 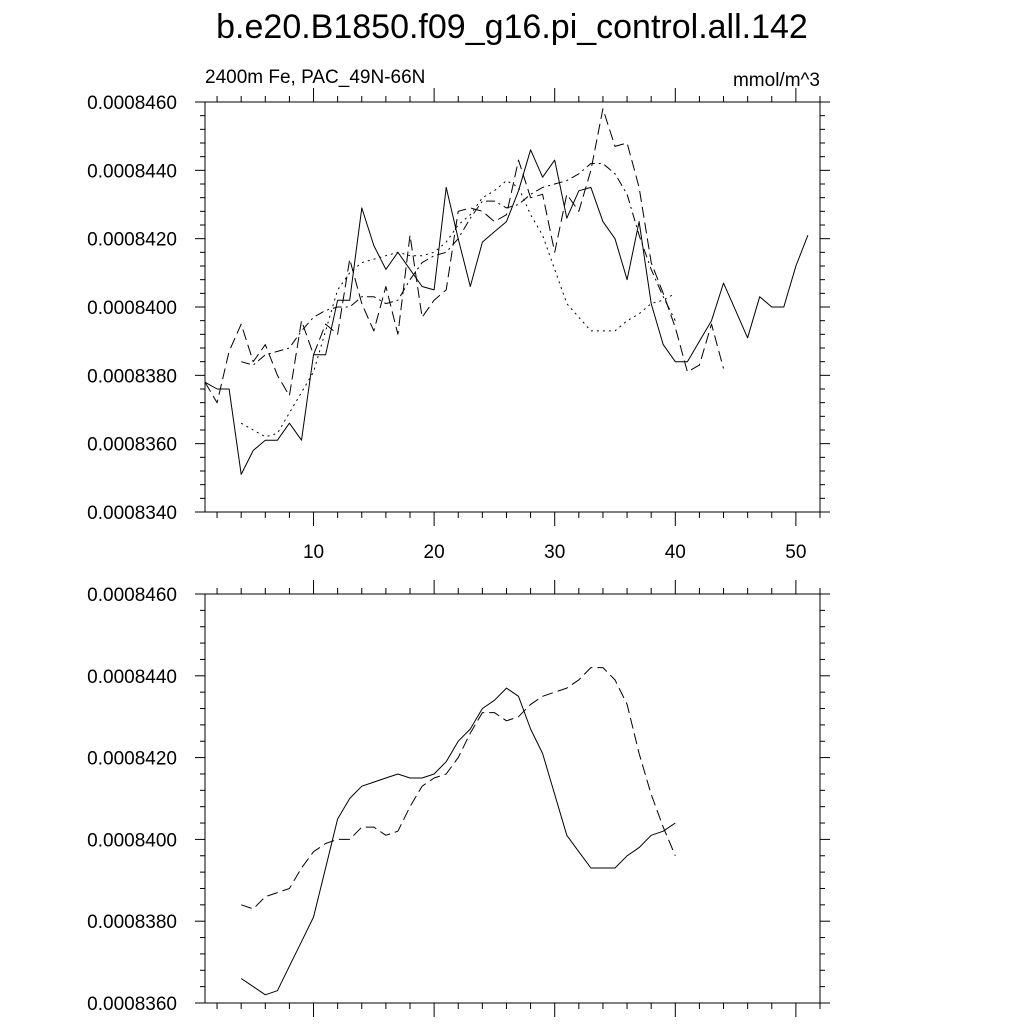 I want to click on chart-subtitle-left: 2400m Fe, PAC_49N-66N, so click(x=315, y=77).